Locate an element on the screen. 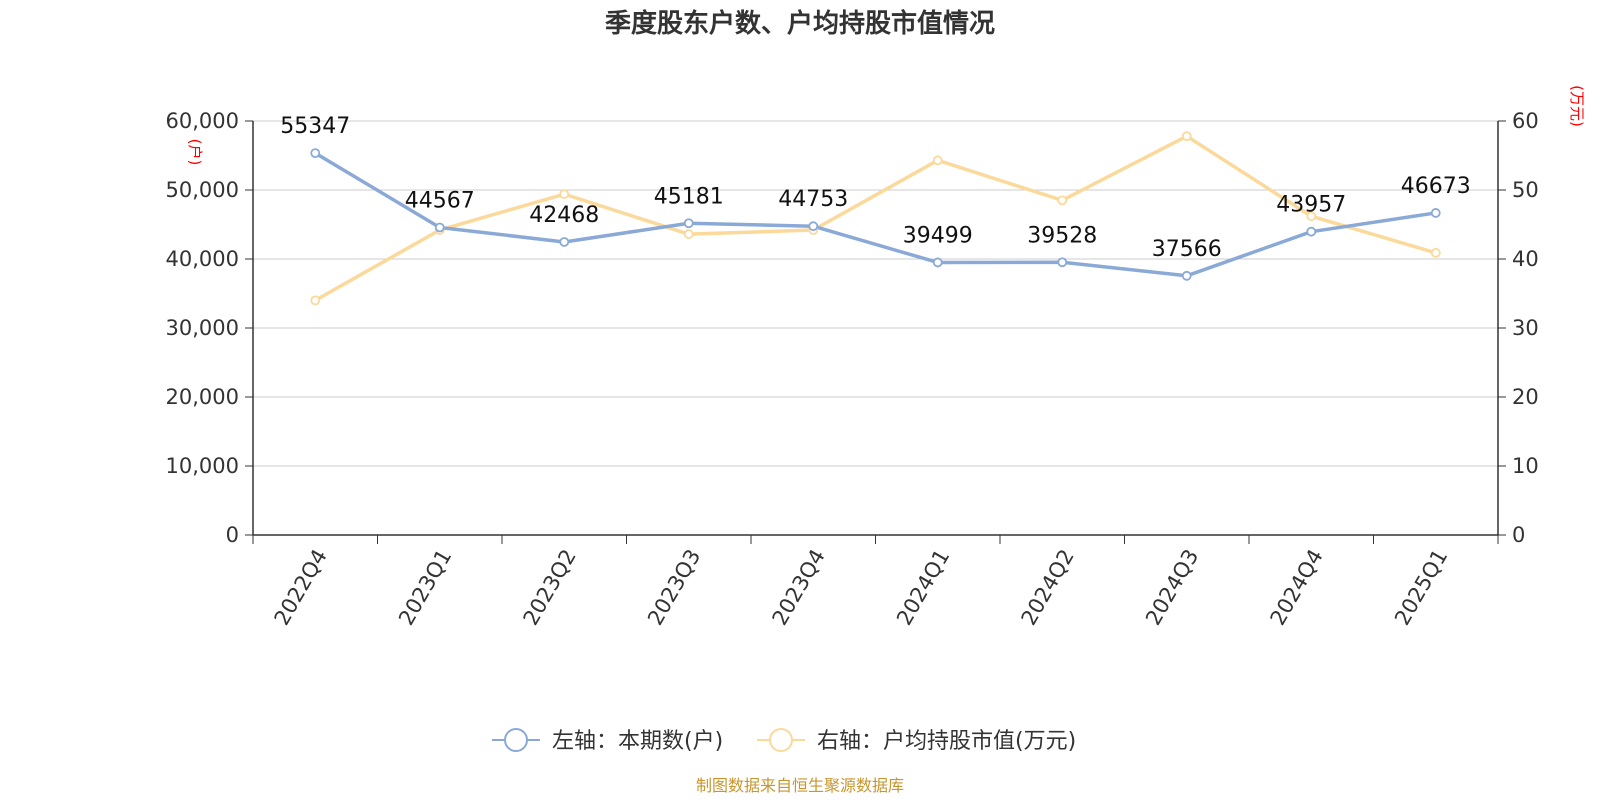  left-axis-tick-label: 0 is located at coordinates (232, 535).